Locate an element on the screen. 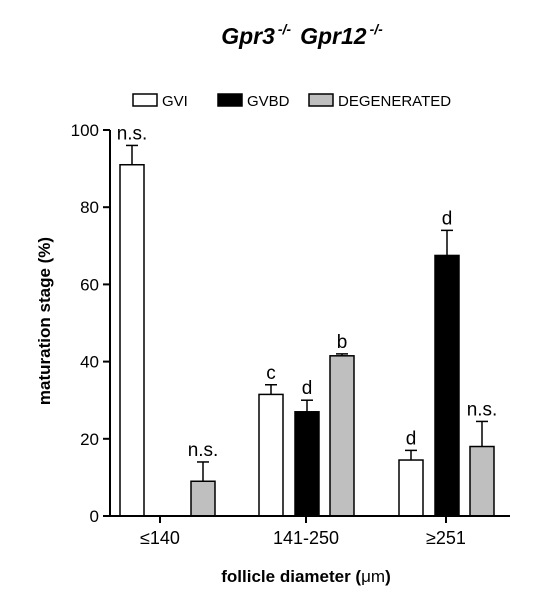  title-gene-1: Gpr3 is located at coordinates (248, 36).